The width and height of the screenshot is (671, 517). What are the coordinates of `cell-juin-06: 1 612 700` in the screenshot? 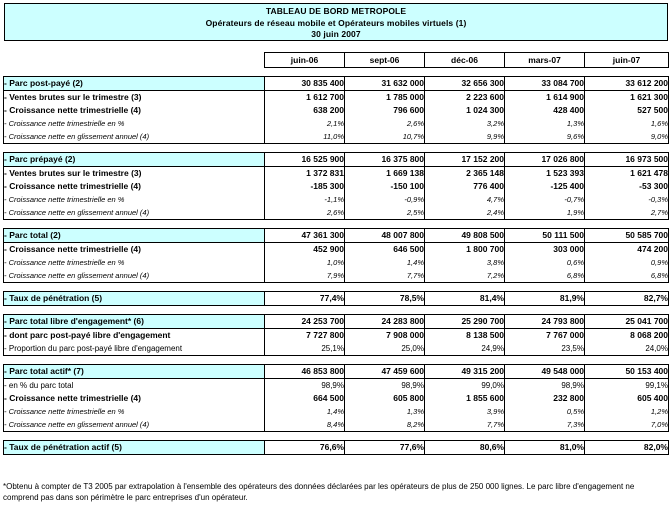 It's located at (304, 97).